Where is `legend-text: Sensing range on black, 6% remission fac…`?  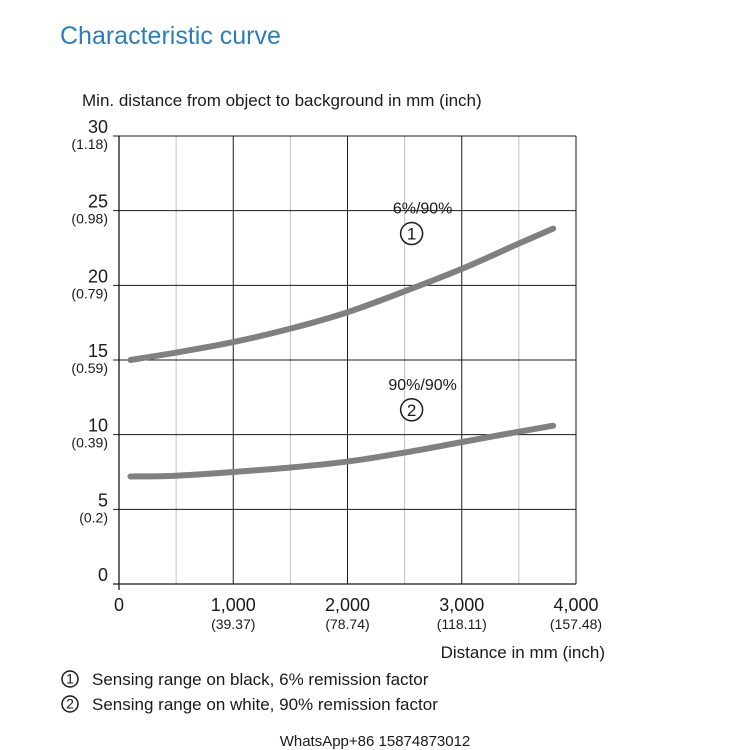 legend-text: Sensing range on black, 6% remission fac… is located at coordinates (260, 679).